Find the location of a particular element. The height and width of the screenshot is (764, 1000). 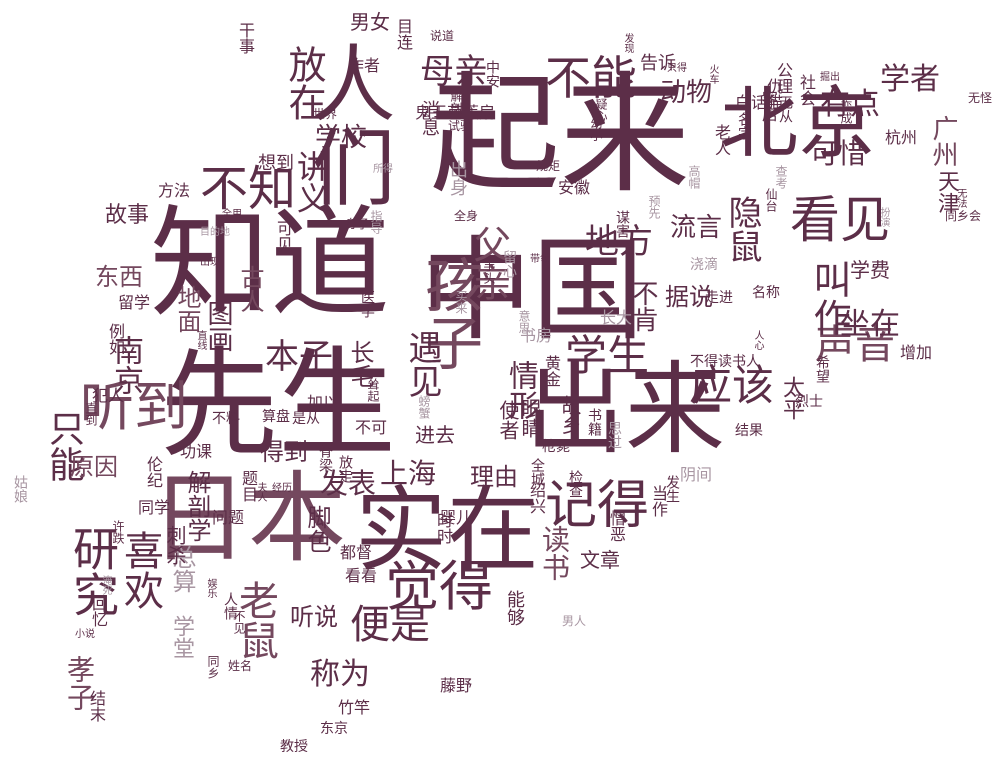

cloud-word: 觉得 is located at coordinates (439, 586).